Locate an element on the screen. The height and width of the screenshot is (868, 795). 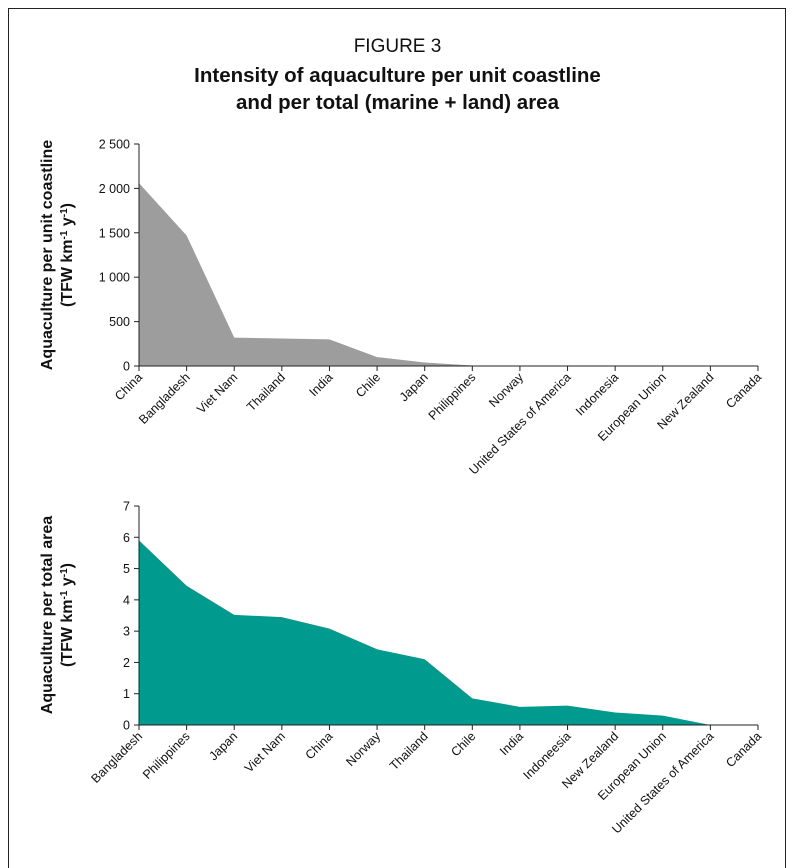
y-tick-label: 2 000 is located at coordinates (114, 189).